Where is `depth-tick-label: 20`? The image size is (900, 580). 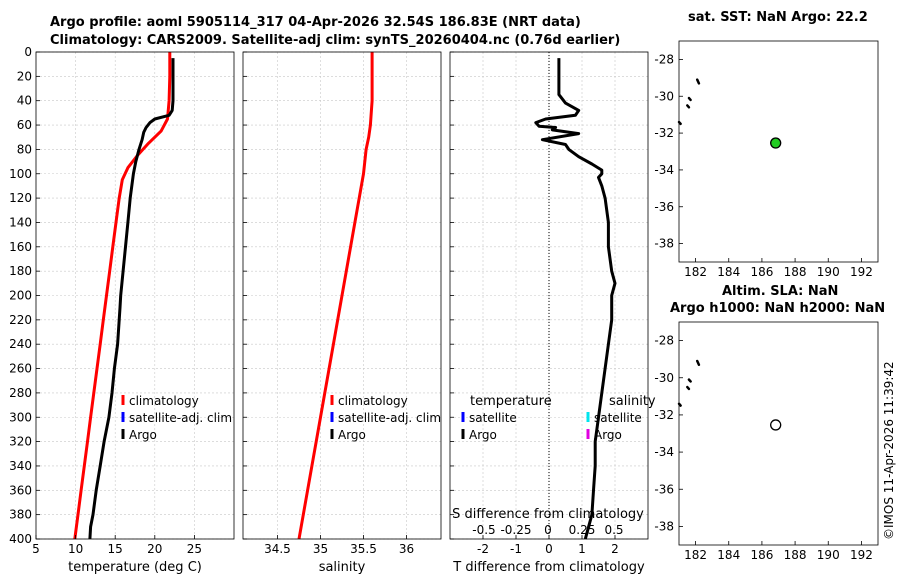
depth-tick-label: 20 is located at coordinates (24, 76).